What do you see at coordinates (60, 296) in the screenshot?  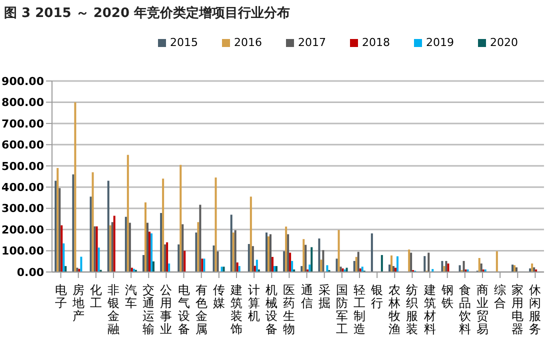 I see `x-tick-label: 电子` at bounding box center [60, 296].